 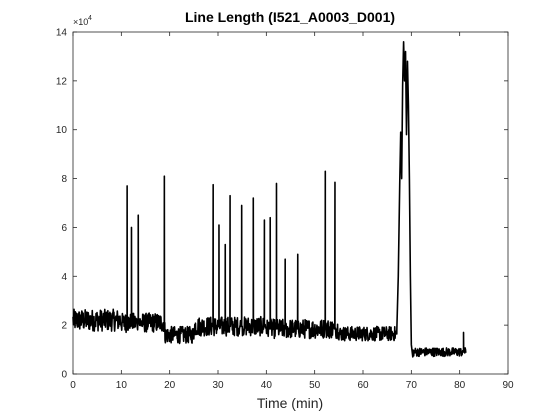 I want to click on y-tick-label: 14, so click(x=62, y=33).